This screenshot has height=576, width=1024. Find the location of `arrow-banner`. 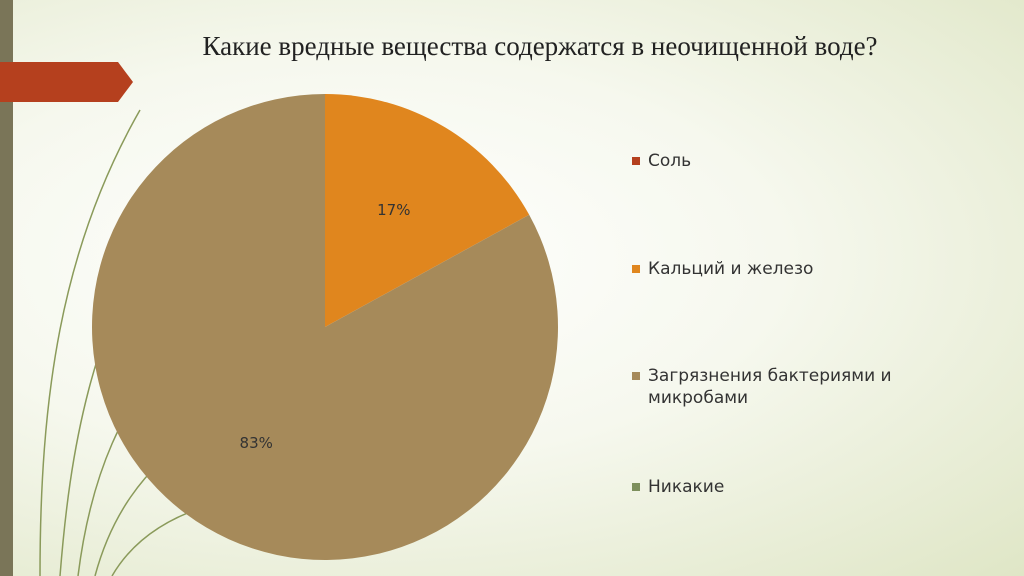

arrow-banner is located at coordinates (66, 82).